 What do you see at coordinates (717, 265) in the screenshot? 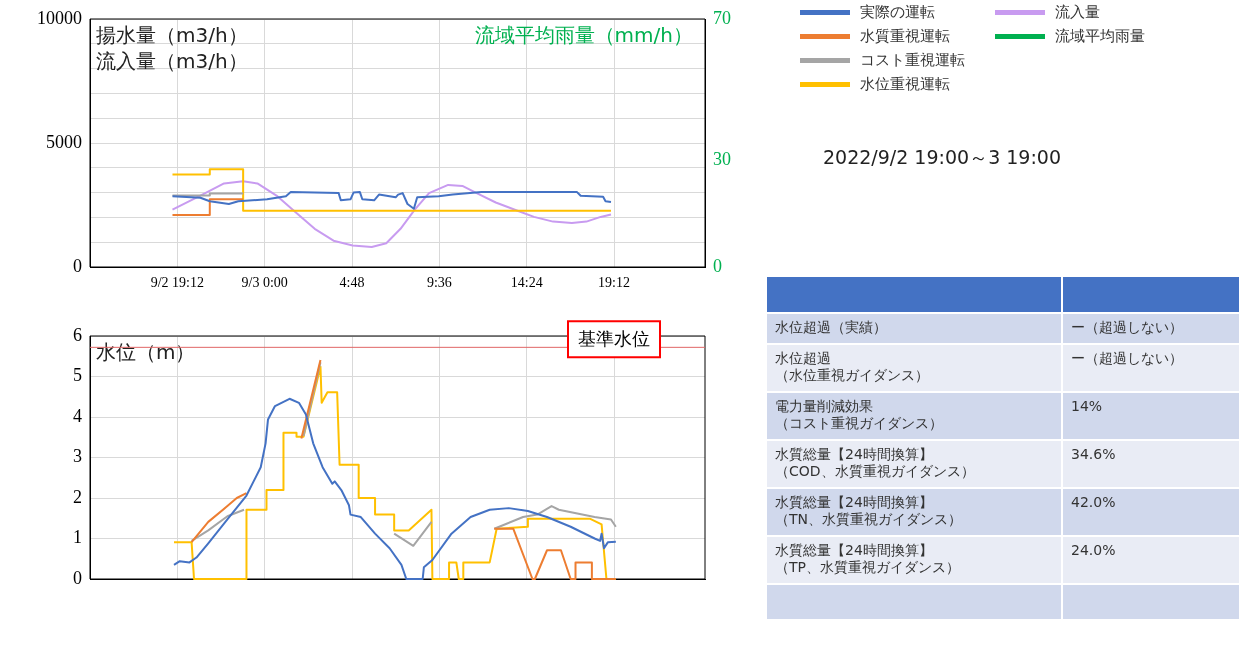
I see `y2-tick-label: 0` at bounding box center [717, 265].